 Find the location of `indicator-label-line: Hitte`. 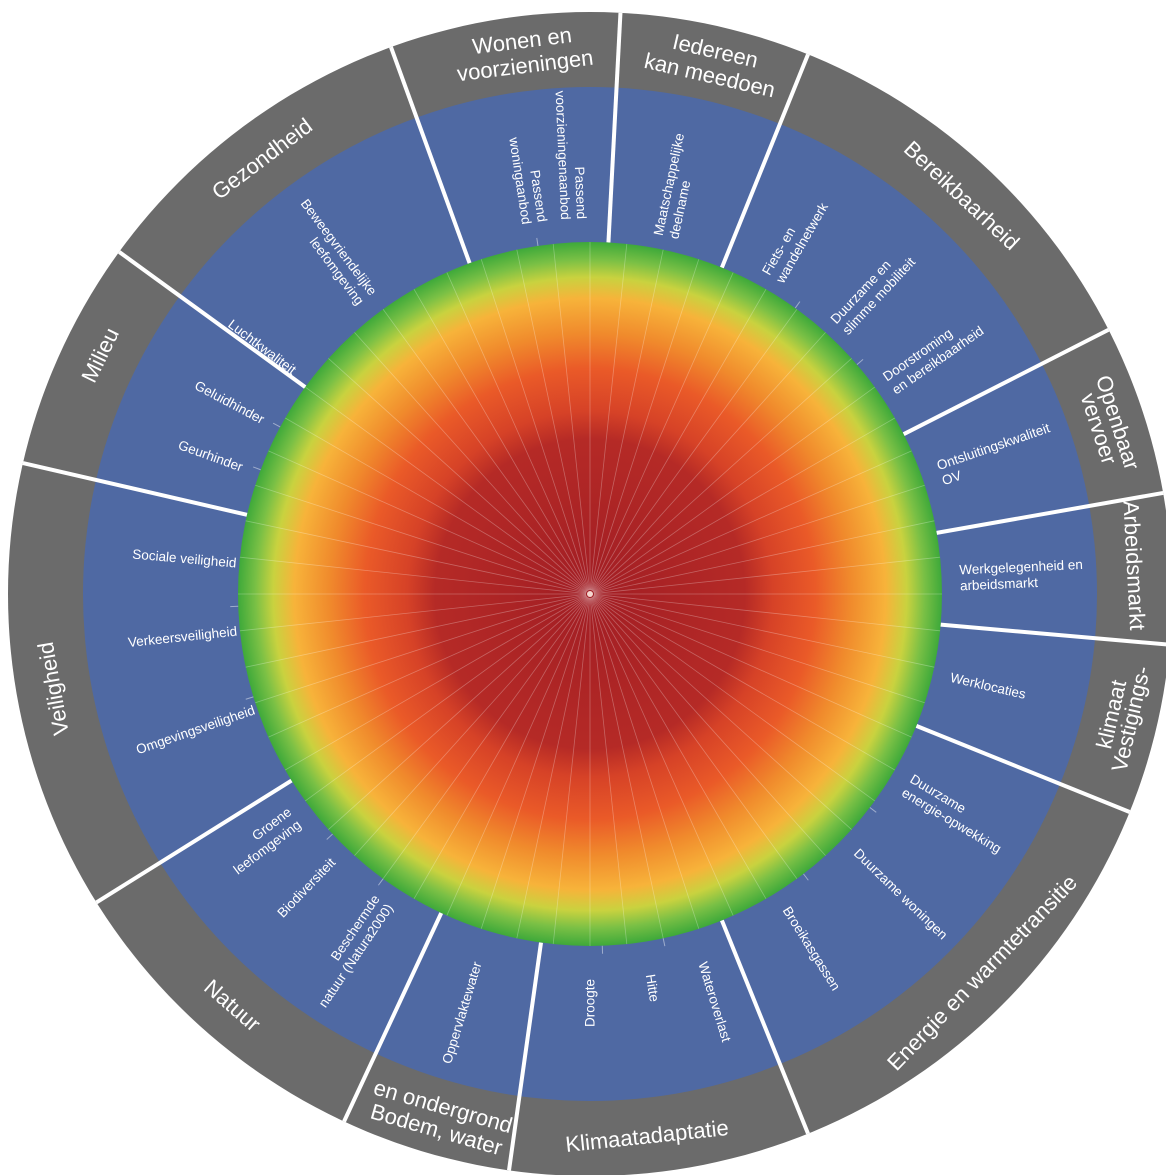

indicator-label-line: Hitte is located at coordinates (652, 988).